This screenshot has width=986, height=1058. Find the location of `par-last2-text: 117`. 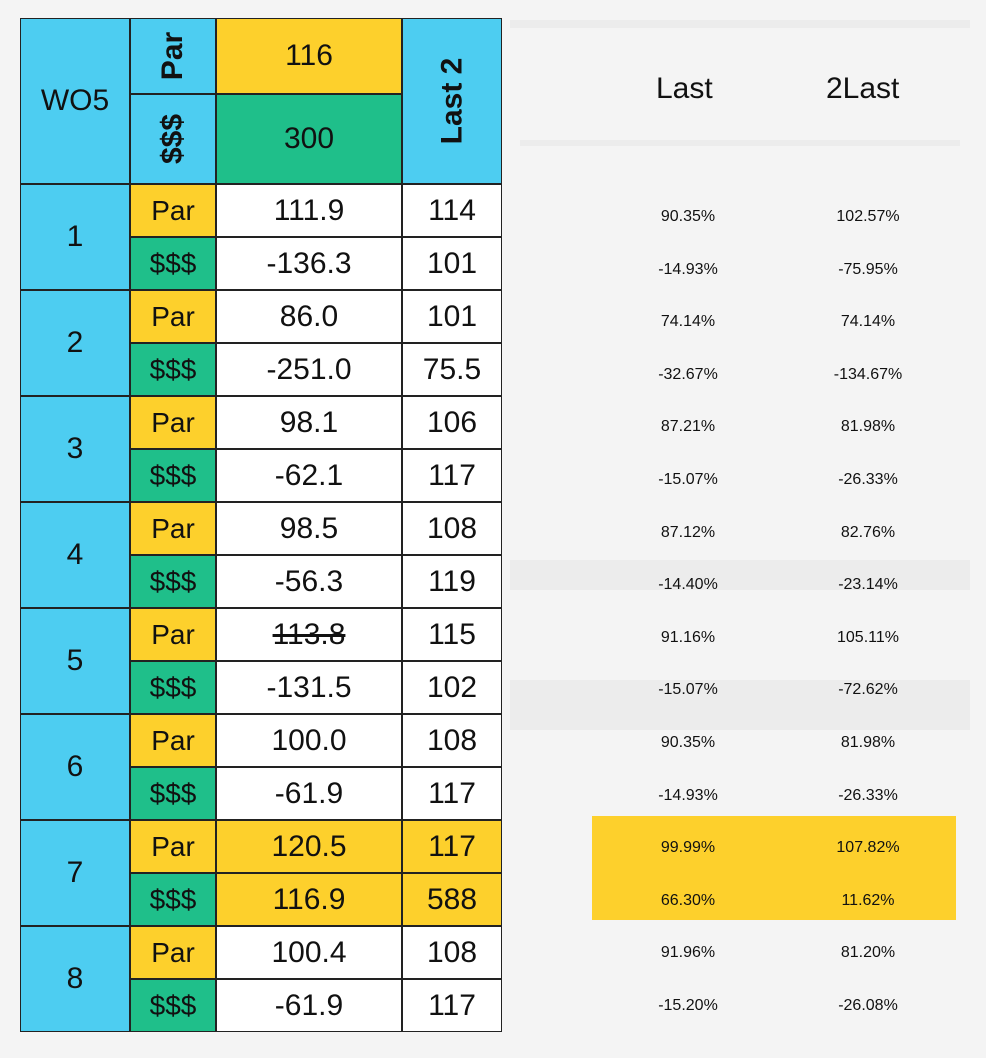

par-last2-text: 117 is located at coordinates (452, 846).